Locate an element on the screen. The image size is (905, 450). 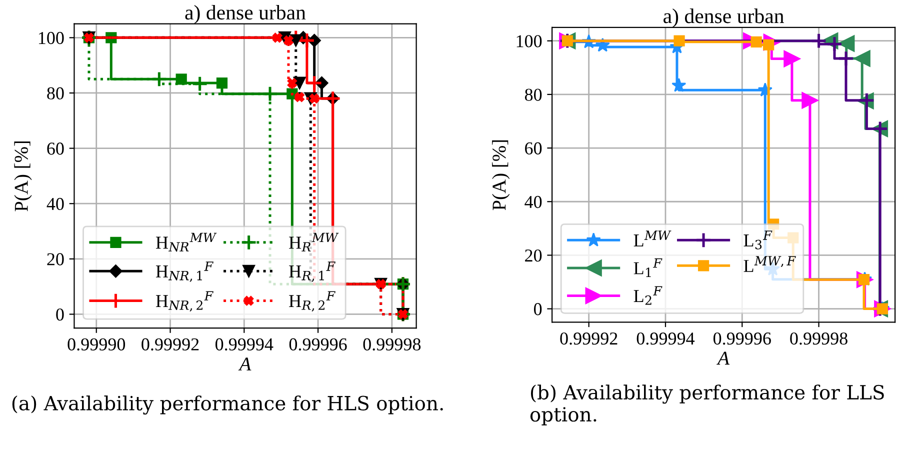
legend-label: H$_{R}$$^{MW}$ is located at coordinates (314, 242).